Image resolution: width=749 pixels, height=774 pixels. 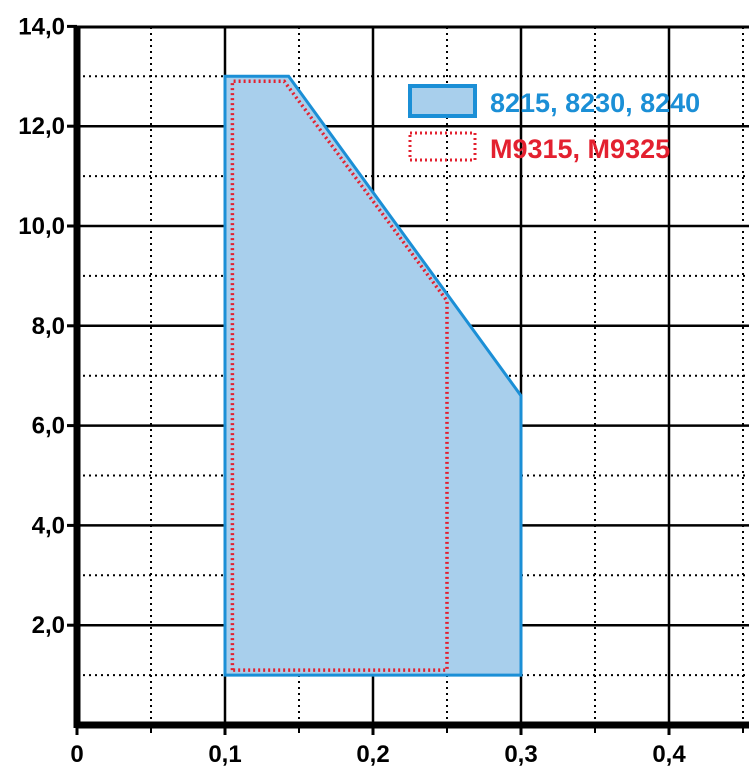 What do you see at coordinates (580, 149) in the screenshot?
I see `legend-label-m9315-m9325: M9315, M9325` at bounding box center [580, 149].